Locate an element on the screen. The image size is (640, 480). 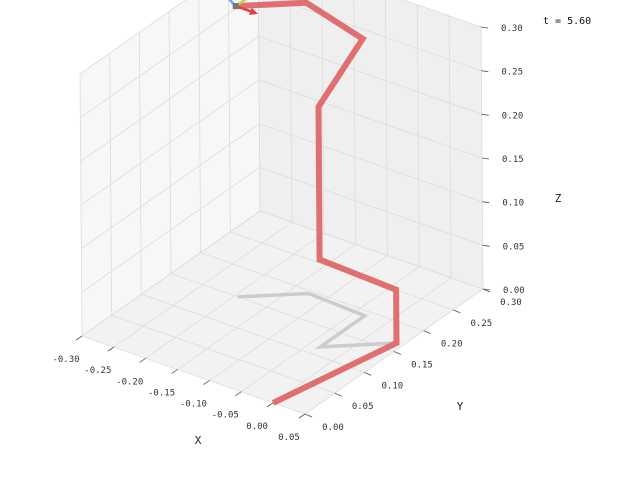
z-tick-label: 0.20 is located at coordinates (513, 116).